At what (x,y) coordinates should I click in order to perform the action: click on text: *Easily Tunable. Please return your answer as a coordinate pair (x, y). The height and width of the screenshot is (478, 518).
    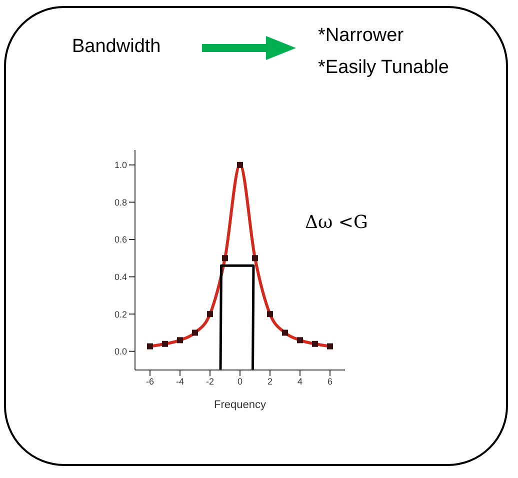
    Looking at the image, I should click on (383, 68).